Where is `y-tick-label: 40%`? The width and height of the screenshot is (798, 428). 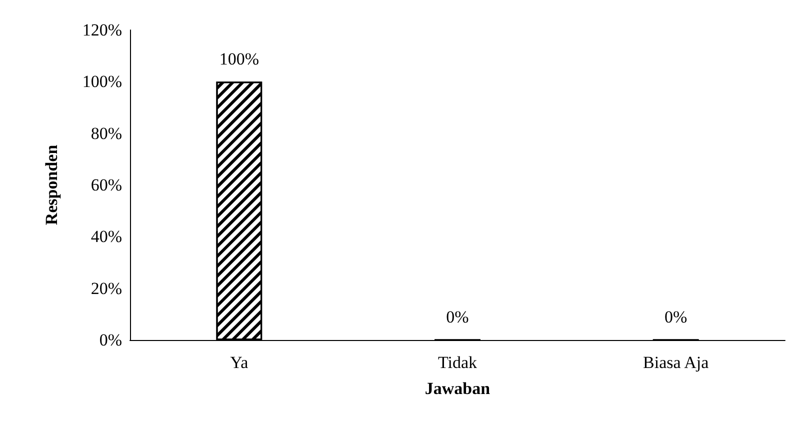 y-tick-label: 40% is located at coordinates (106, 236).